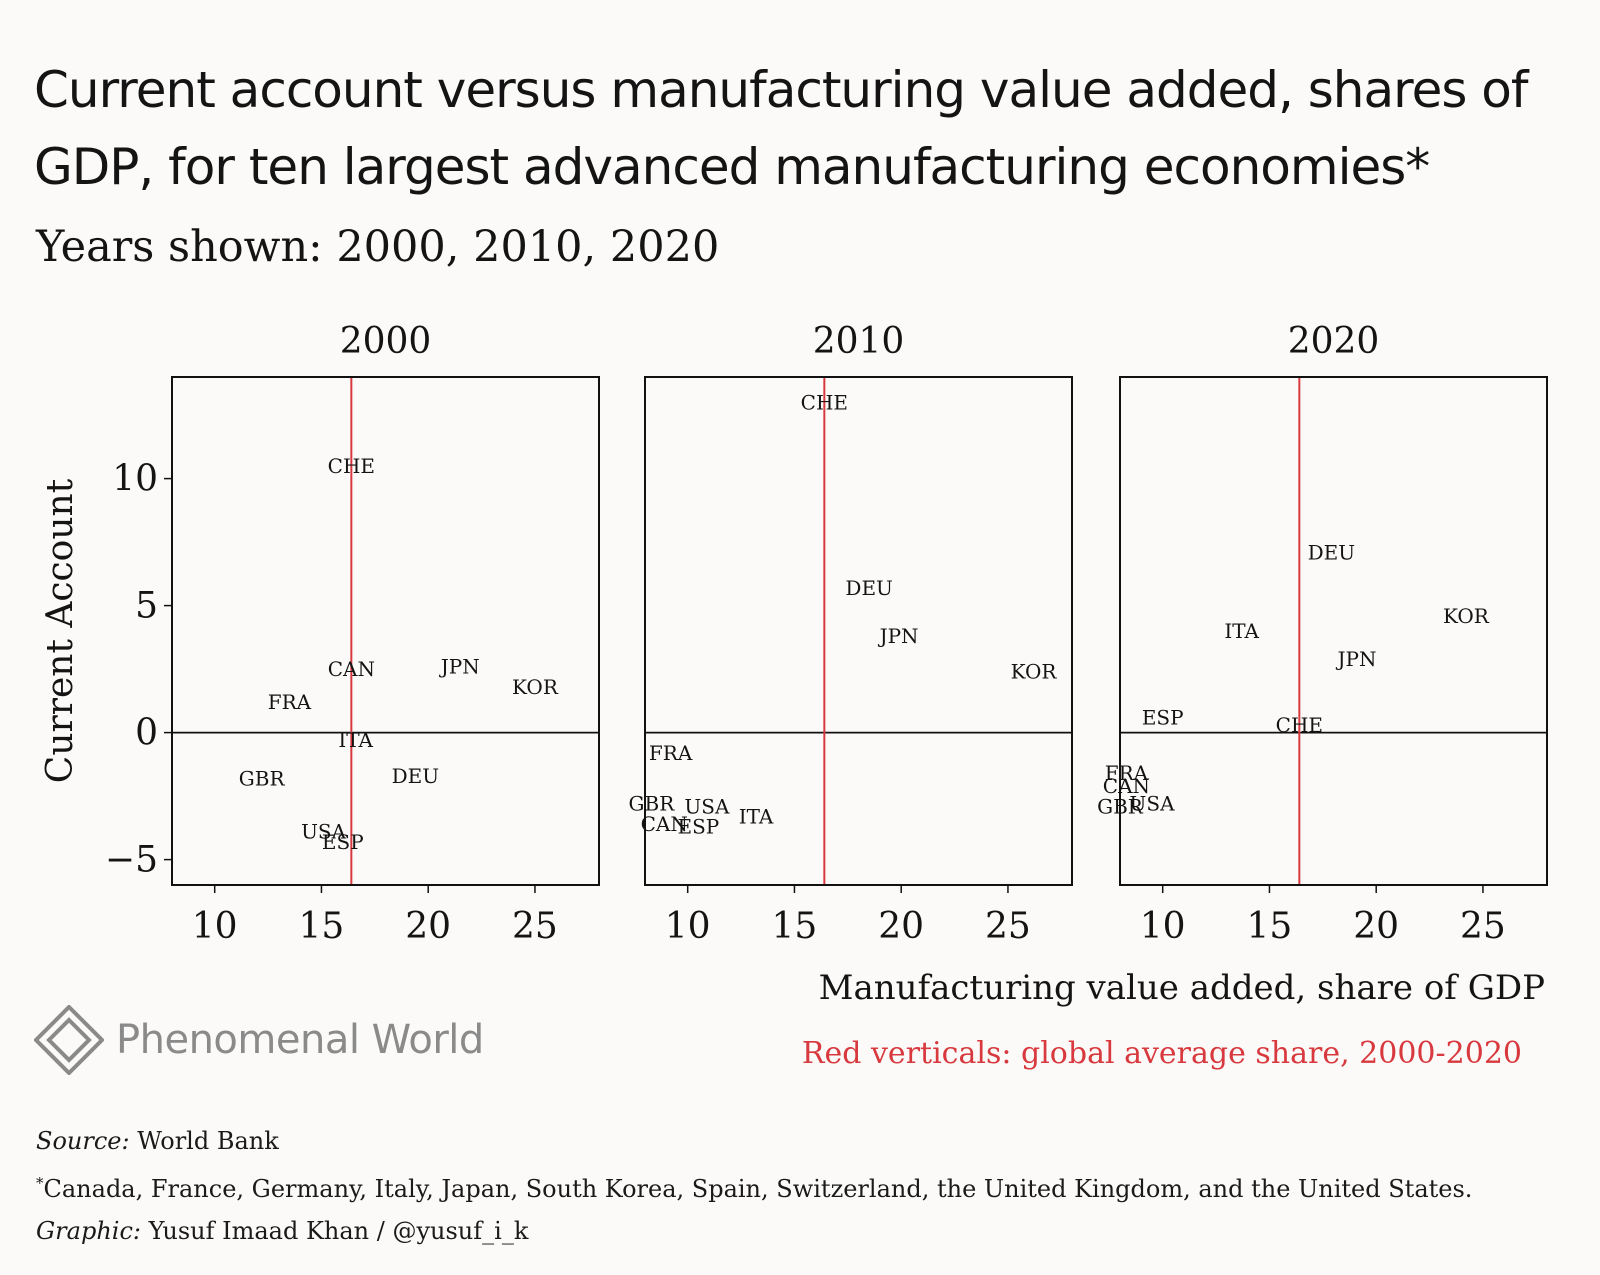 This screenshot has width=1600, height=1275. I want to click on chart-subtitle: Years shown: 2000, 2010, 2020, so click(378, 247).